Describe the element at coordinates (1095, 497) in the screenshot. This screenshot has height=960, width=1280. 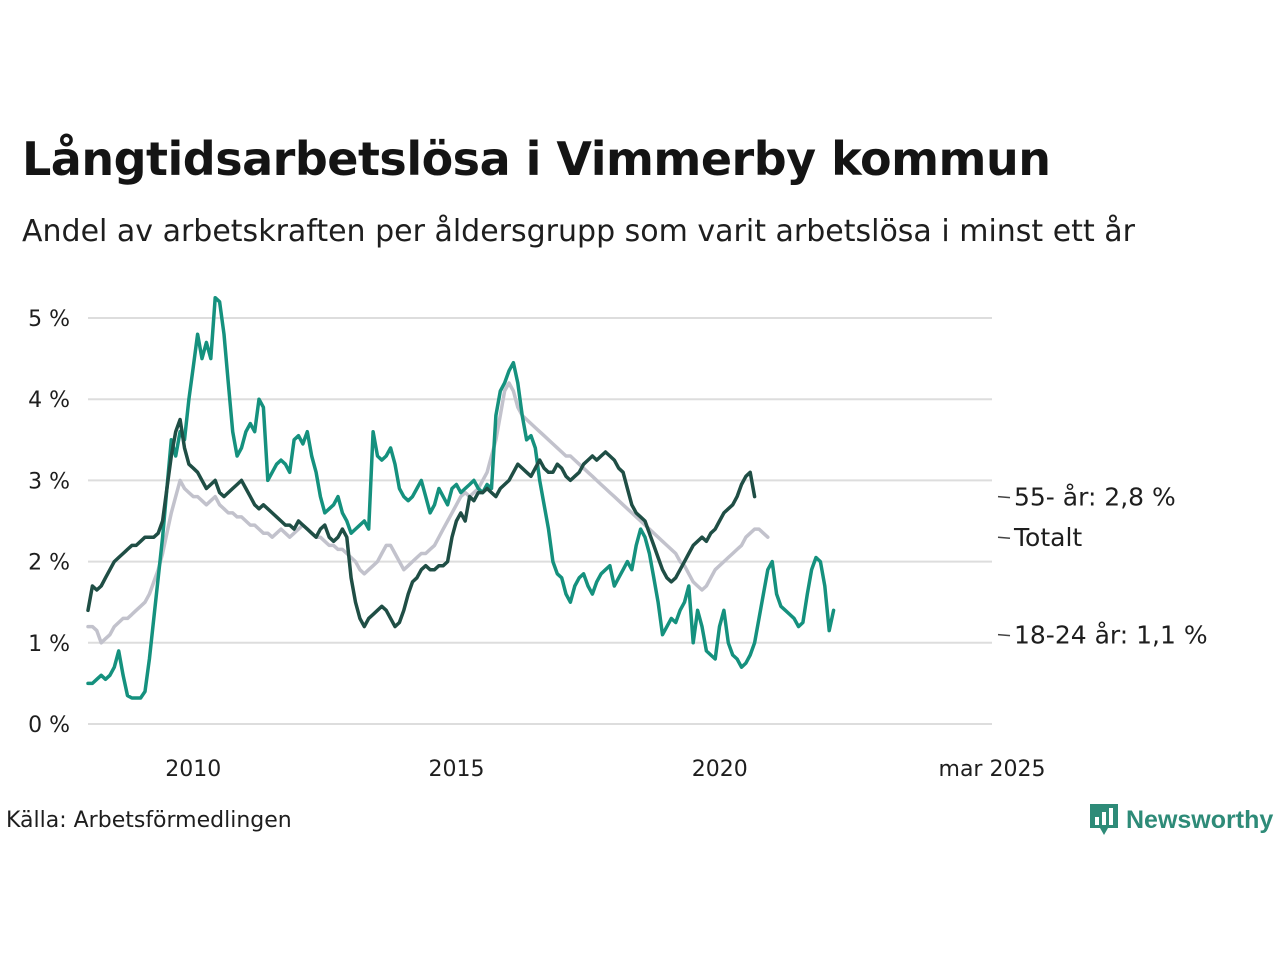
I see `series-end-label: 55- år: 2,8 %` at that location.